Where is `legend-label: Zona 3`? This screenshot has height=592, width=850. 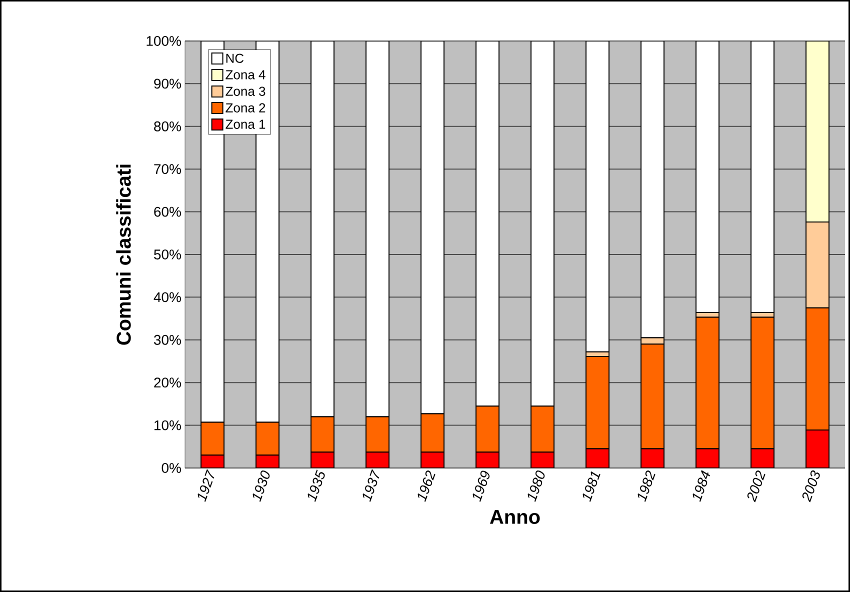
legend-label: Zona 3 is located at coordinates (246, 91).